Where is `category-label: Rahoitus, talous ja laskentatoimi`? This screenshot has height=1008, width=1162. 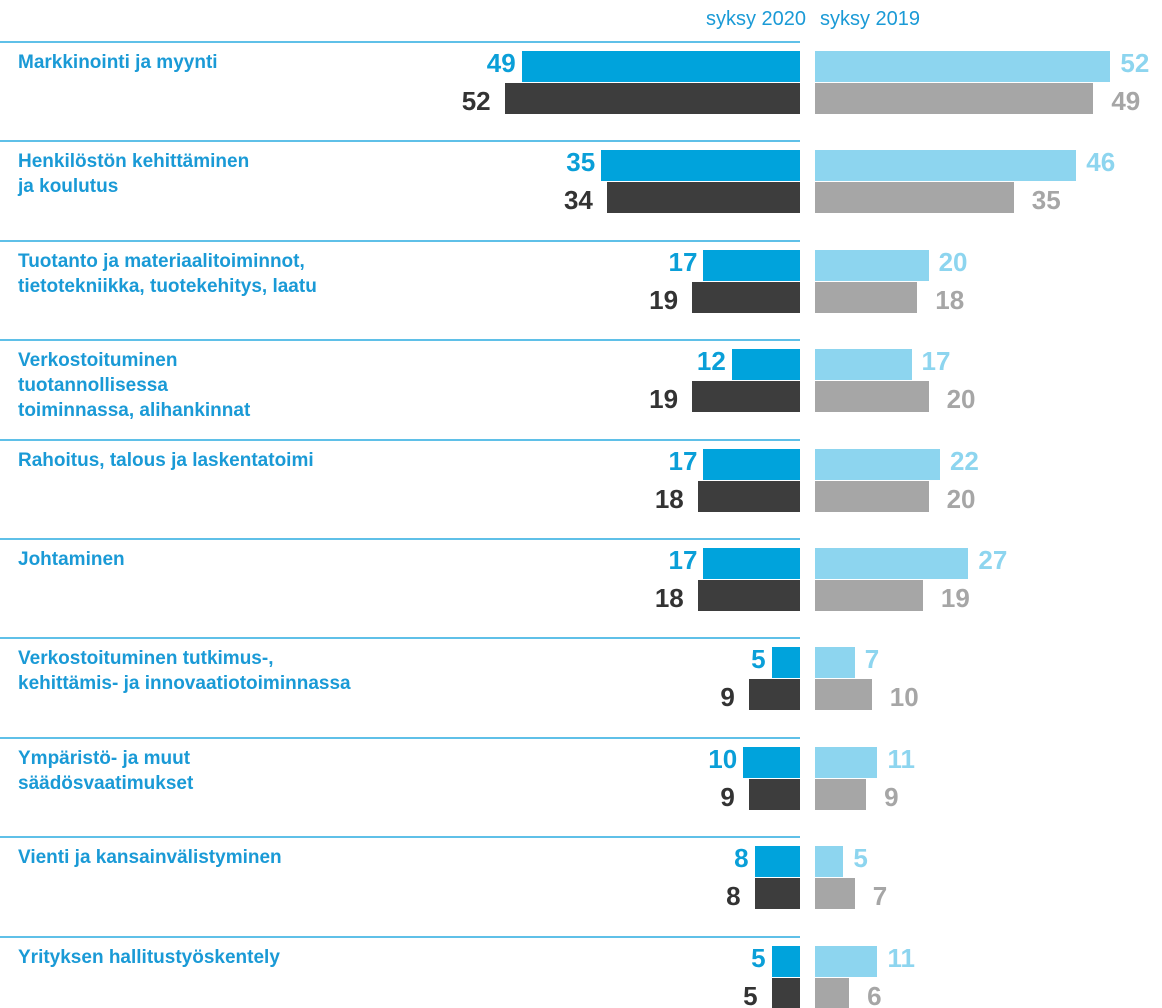 category-label: Rahoitus, talous ja laskentatoimi is located at coordinates (166, 460).